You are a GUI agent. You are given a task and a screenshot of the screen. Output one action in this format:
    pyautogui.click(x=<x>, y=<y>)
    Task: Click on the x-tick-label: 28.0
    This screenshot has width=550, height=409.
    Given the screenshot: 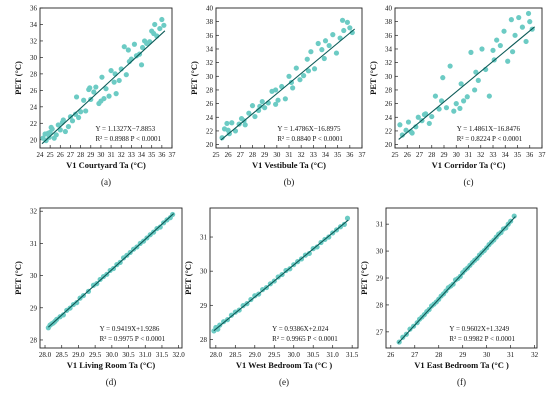 What is the action you would take?
    pyautogui.click(x=216, y=355)
    